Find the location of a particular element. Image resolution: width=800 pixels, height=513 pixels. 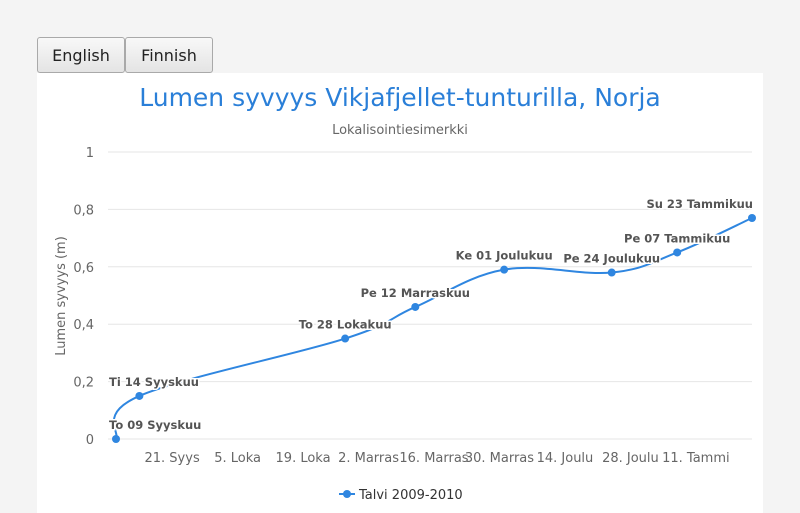

legend-dot-marker is located at coordinates (347, 494).